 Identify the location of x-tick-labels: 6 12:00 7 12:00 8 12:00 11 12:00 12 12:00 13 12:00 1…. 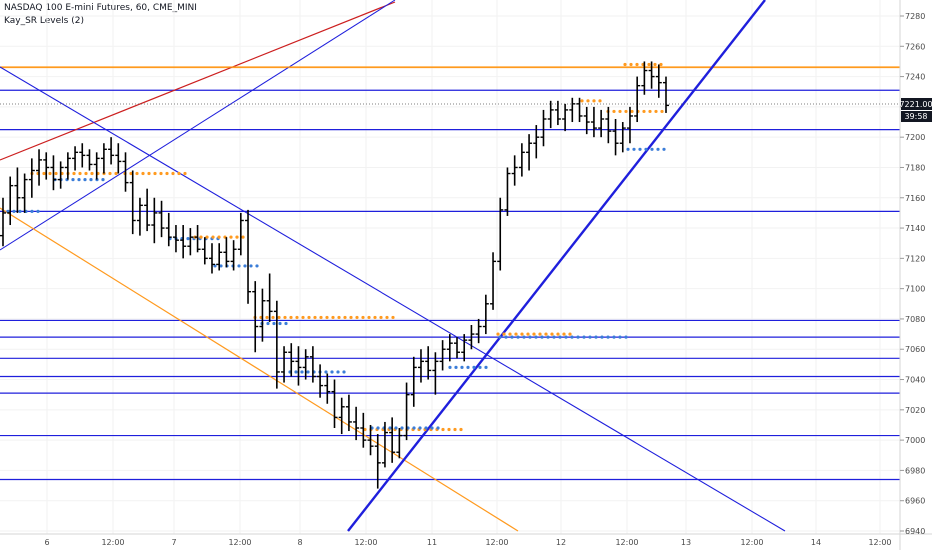
(467, 542).